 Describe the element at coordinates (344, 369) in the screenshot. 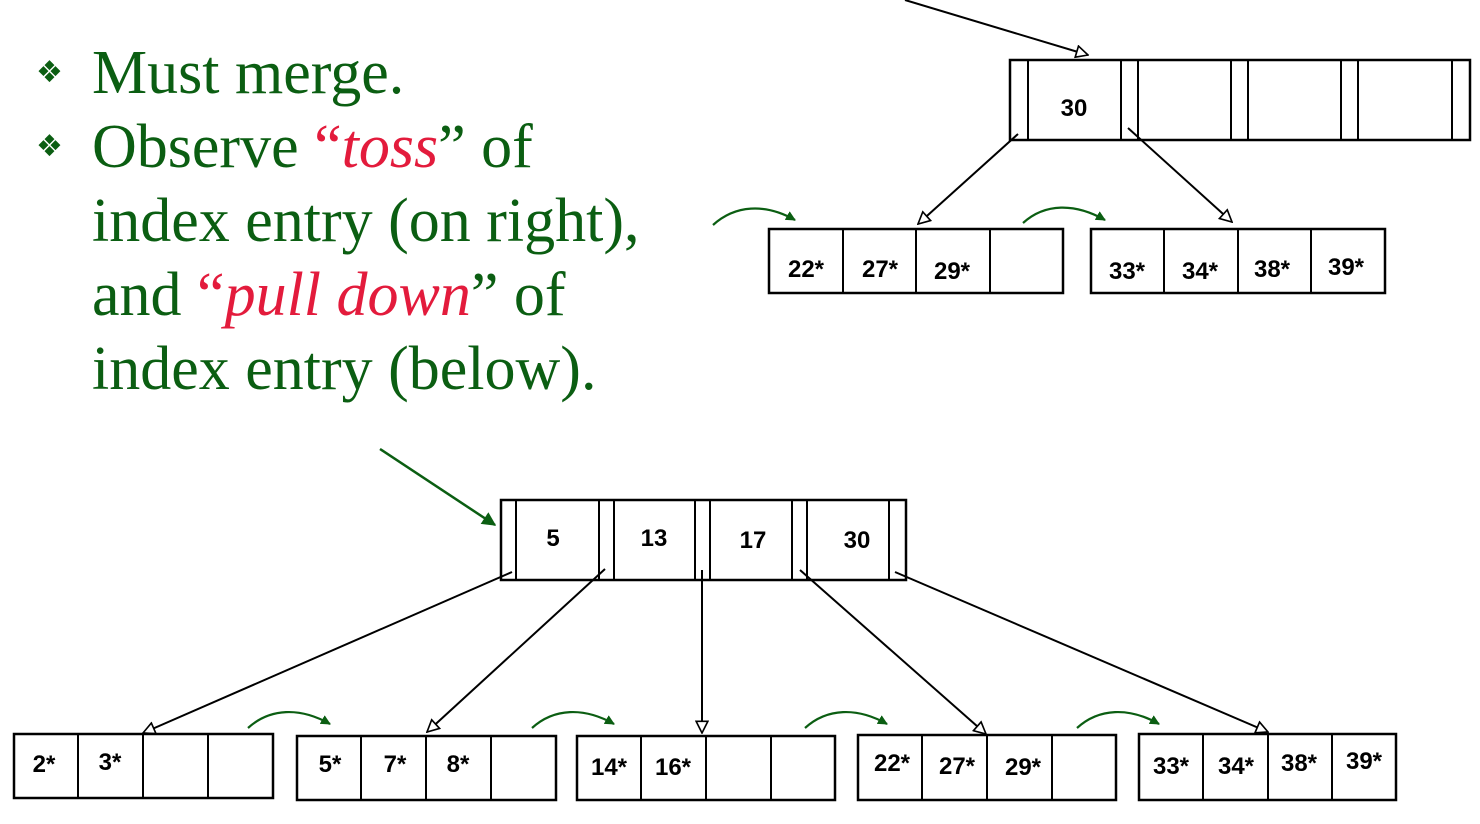

I see `bullet-line-4: index entry (below).` at that location.